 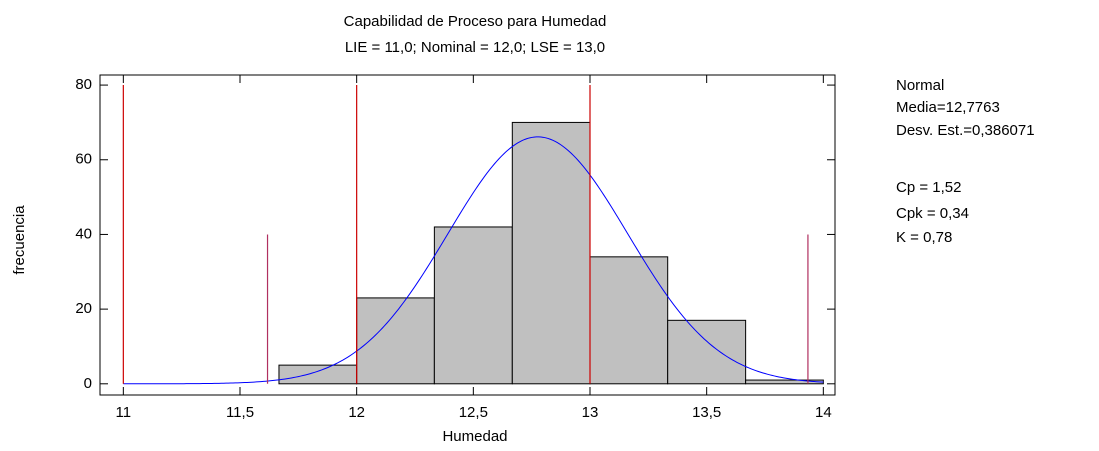 What do you see at coordinates (19, 240) in the screenshot?
I see `y-axis-label: frecuencia` at bounding box center [19, 240].